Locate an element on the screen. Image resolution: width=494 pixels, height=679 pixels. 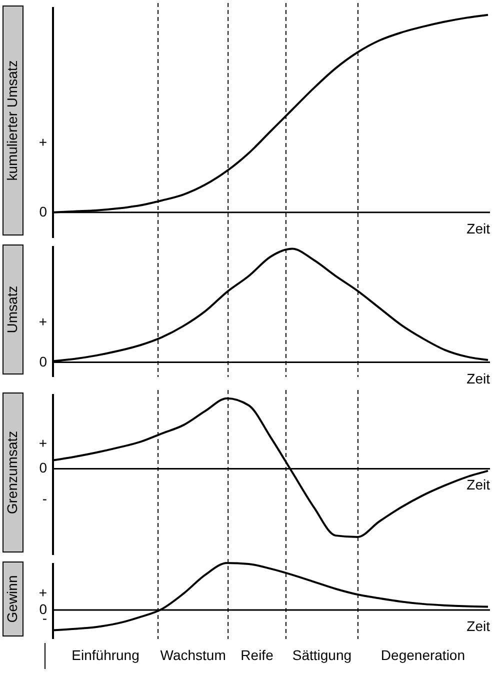
text: Einführung is located at coordinates (106, 655).